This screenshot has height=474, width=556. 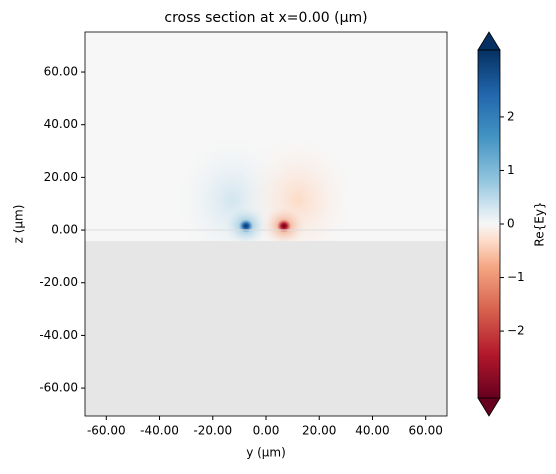 What do you see at coordinates (516, 277) in the screenshot?
I see `colorbar-tick-label: −1` at bounding box center [516, 277].